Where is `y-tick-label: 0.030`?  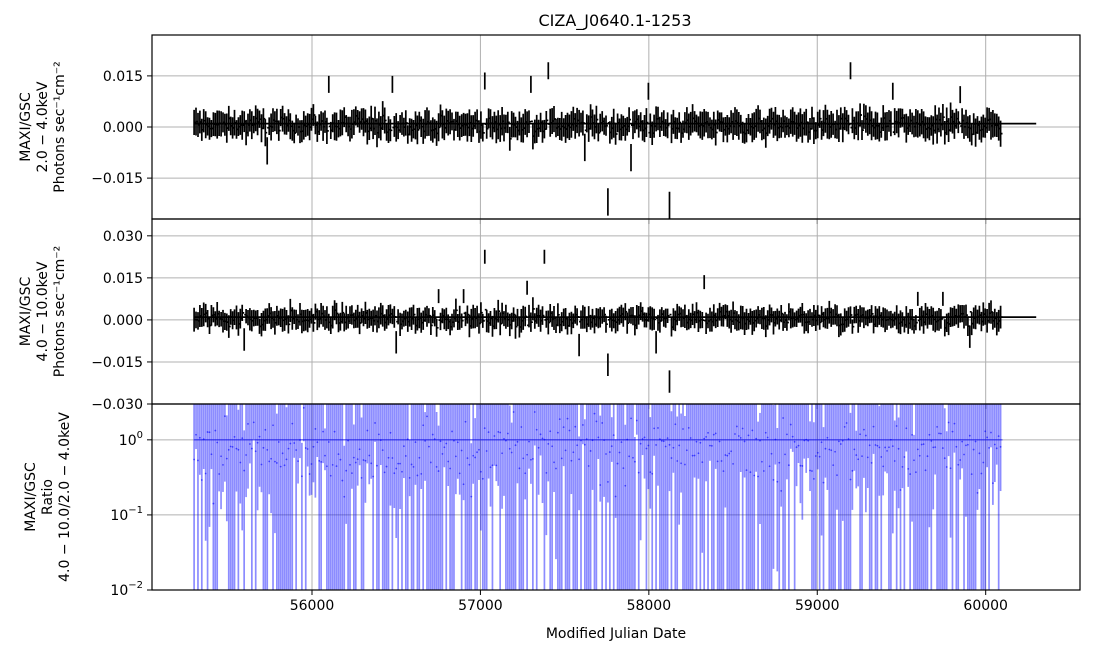 y-tick-label: 0.030 is located at coordinates (123, 237).